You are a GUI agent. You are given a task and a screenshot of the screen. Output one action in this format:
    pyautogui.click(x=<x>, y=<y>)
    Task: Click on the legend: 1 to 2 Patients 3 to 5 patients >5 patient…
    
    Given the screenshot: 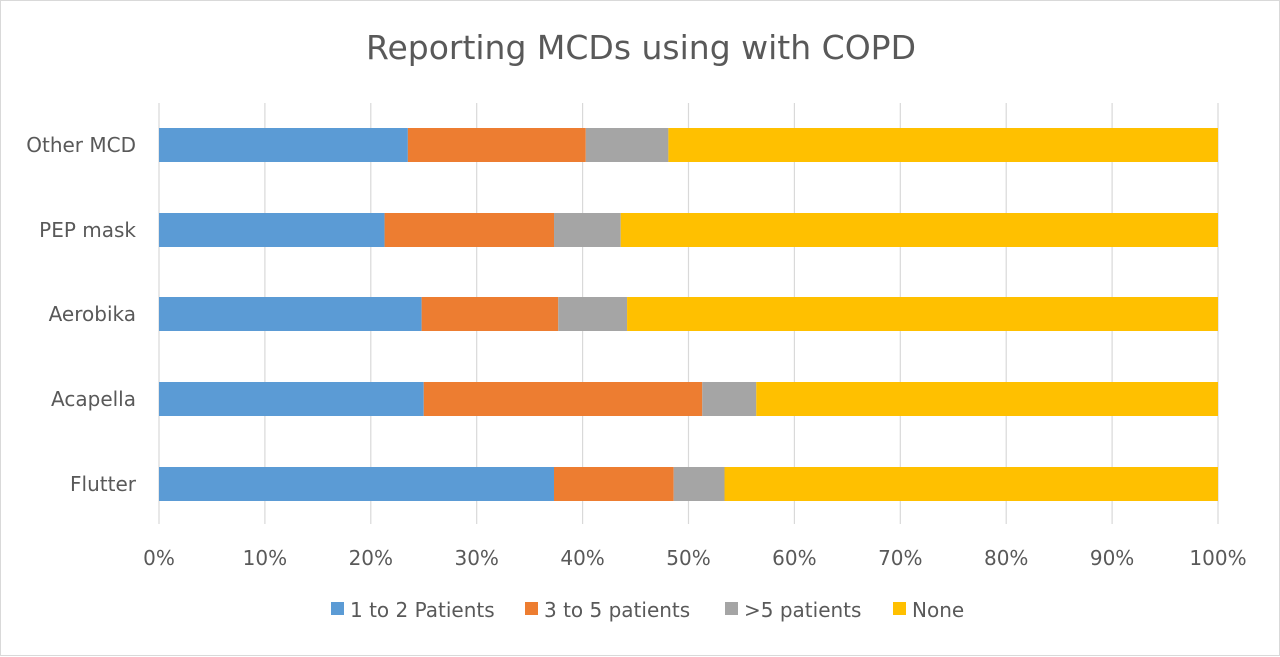 What is the action you would take?
    pyautogui.click(x=647, y=610)
    